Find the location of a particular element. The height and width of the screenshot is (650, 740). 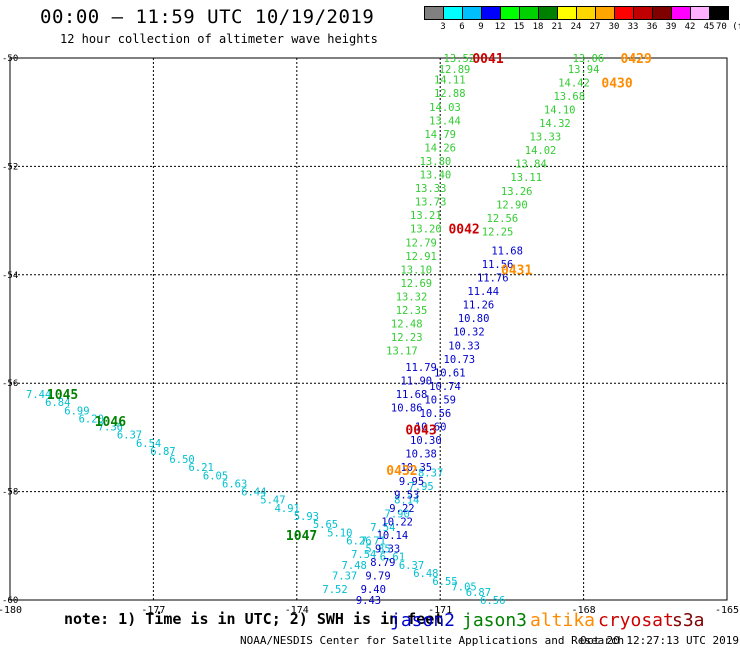

pass-number-label: 1047 is located at coordinates (301, 536).